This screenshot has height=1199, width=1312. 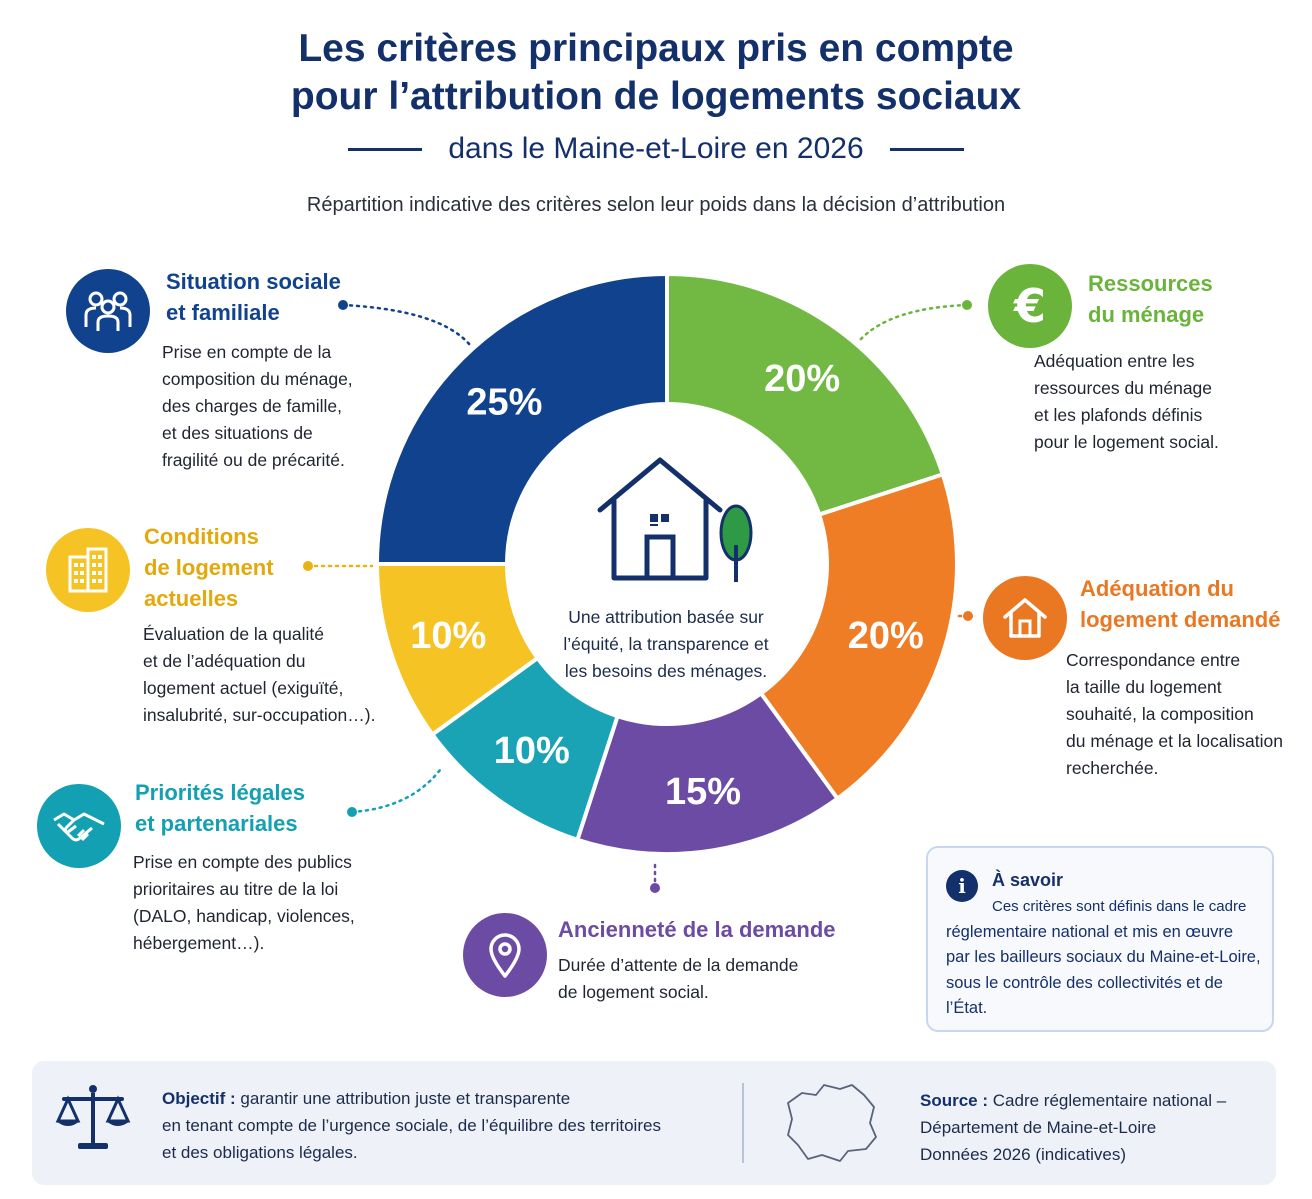 I want to click on ressources-desc-line: ressources du ménage, so click(x=1123, y=388).